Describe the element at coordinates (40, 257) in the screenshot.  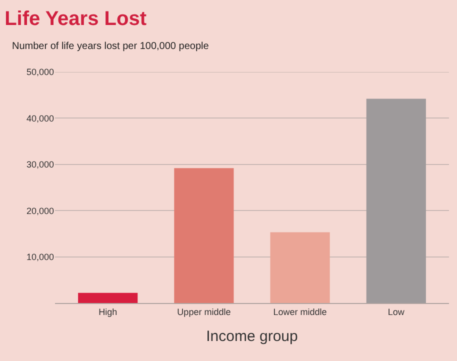
I see `y-tick-label: 10,000` at that location.